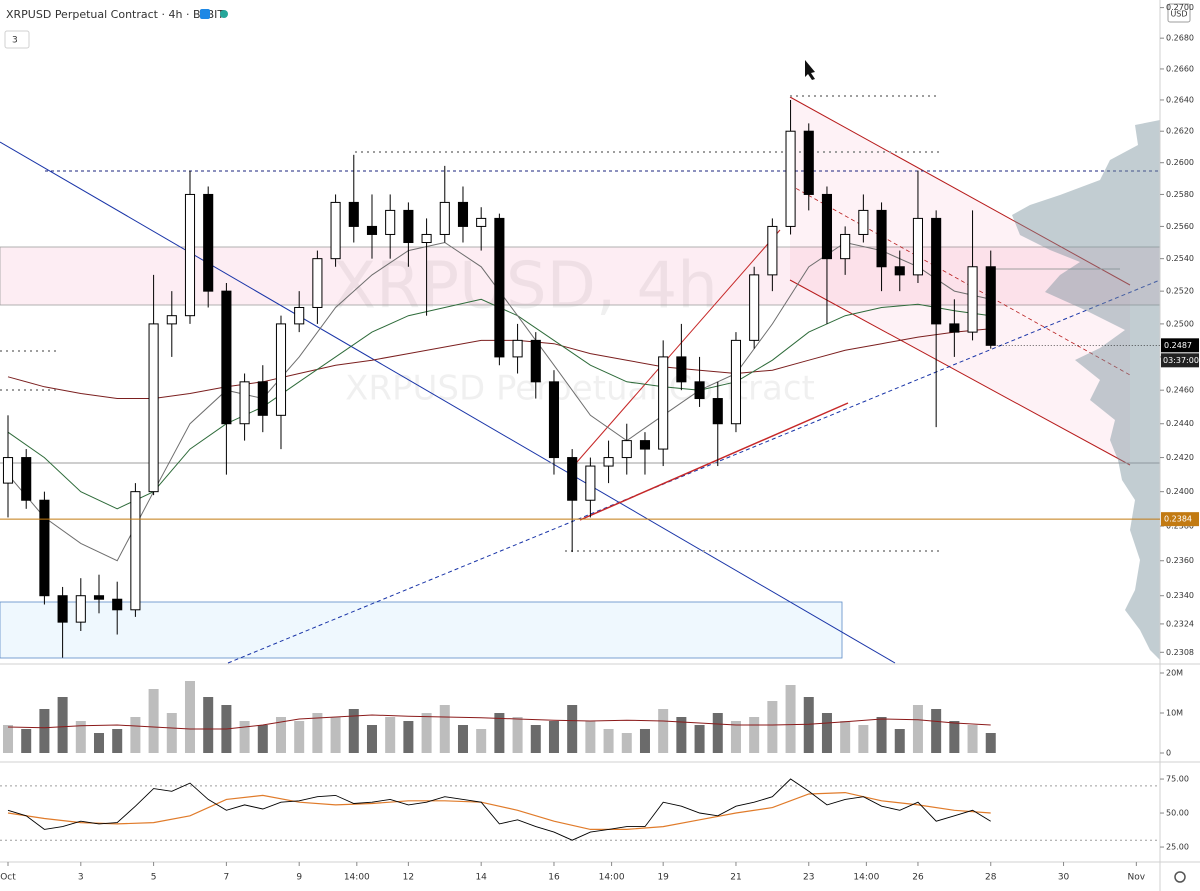  I want to click on header-bg, so click(120, 14).